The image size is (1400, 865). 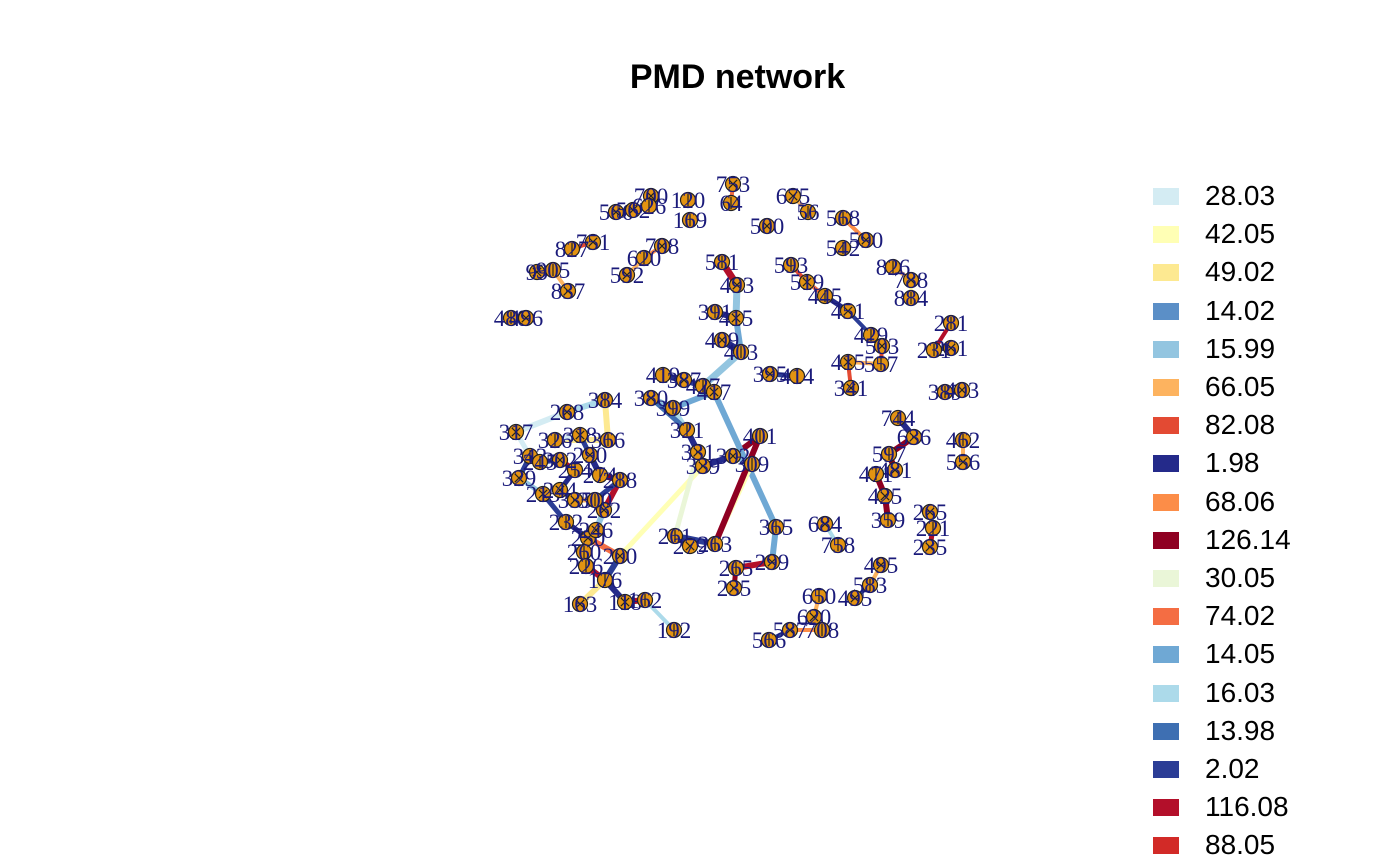 I want to click on edge-n53-n80, so click(x=745, y=459).